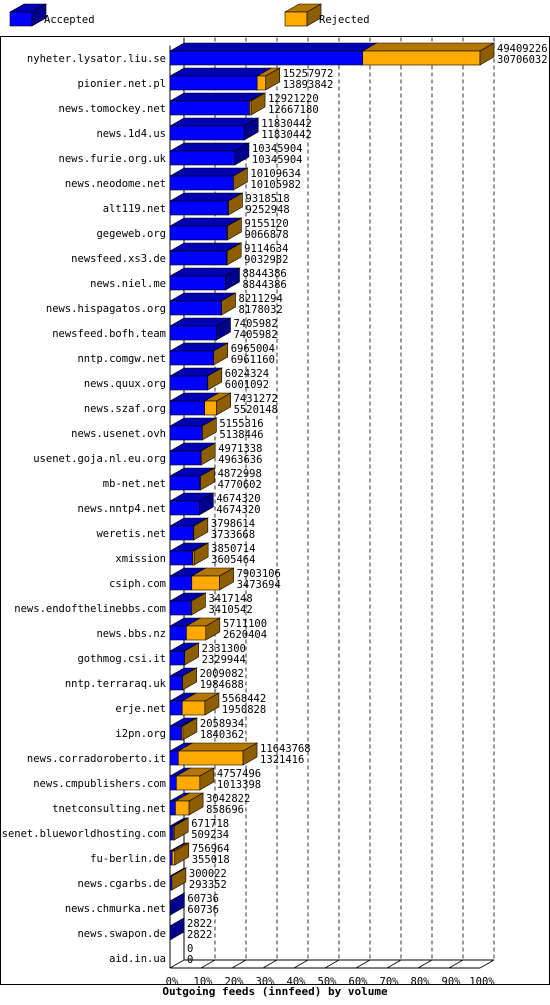 This screenshot has height=1005, width=550. Describe the element at coordinates (421, 982) in the screenshot. I see `x-tick-label: 80%` at that location.